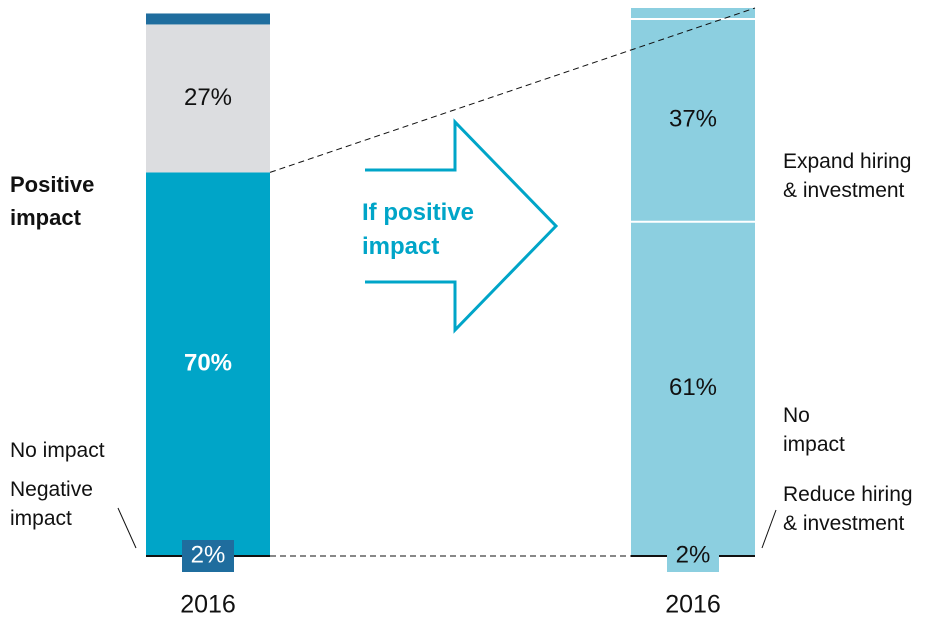 This screenshot has width=932, height=624. Describe the element at coordinates (418, 229) in the screenshot. I see `arrow-label: If positive impact` at that location.